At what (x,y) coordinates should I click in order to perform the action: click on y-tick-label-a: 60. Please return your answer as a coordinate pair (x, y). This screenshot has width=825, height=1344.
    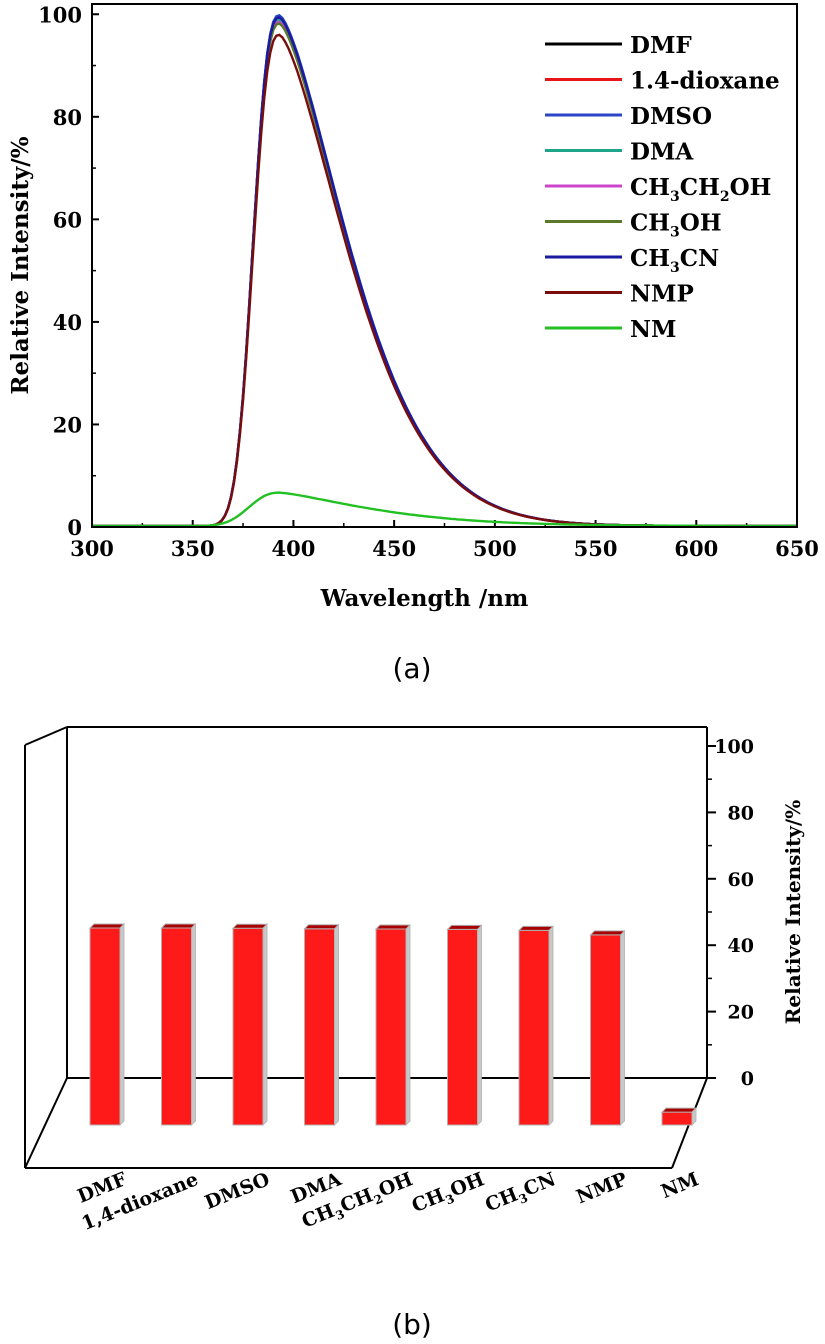
    Looking at the image, I should click on (67, 219).